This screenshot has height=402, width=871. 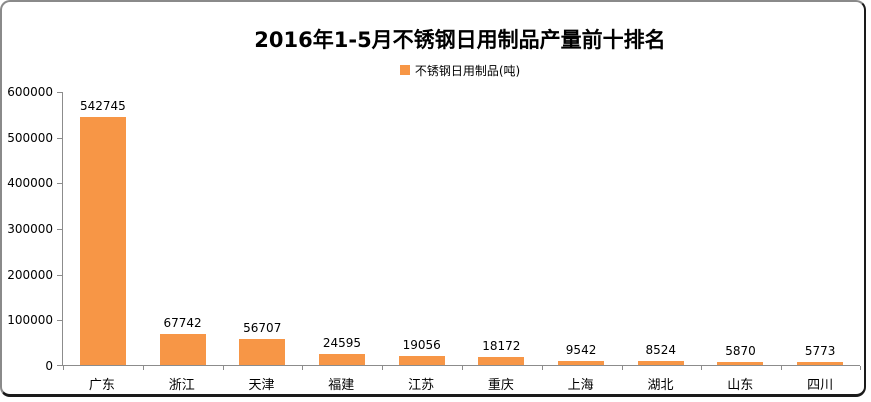 What do you see at coordinates (342, 343) in the screenshot?
I see `bar-value-label: 24595` at bounding box center [342, 343].